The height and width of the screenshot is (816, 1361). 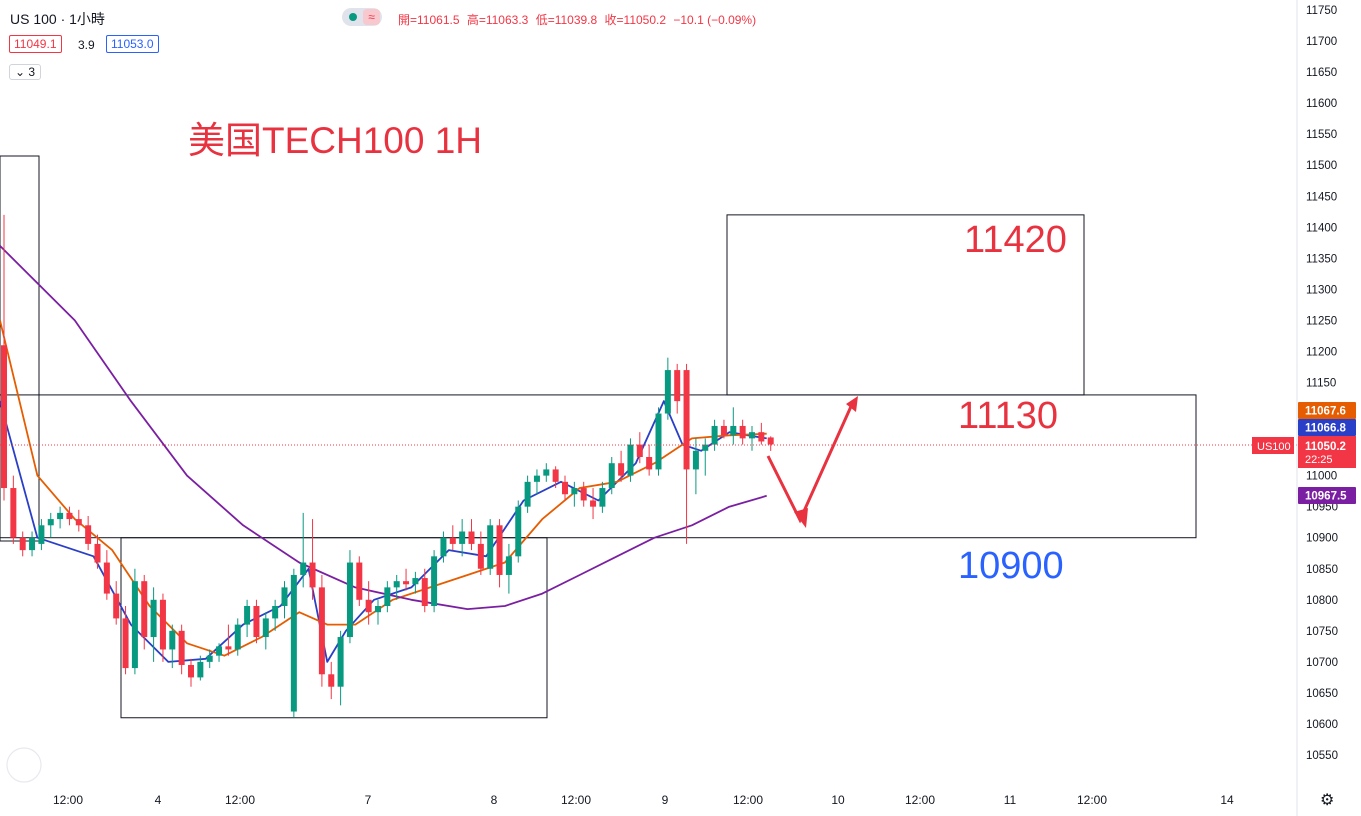 I want to click on ask-price: 11053.0, so click(x=132, y=44).